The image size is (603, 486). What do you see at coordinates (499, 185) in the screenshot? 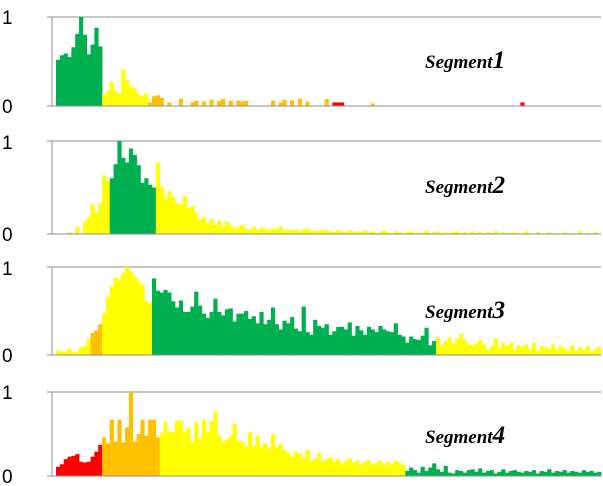
I see `segment-2-title-number: 2` at bounding box center [499, 185].